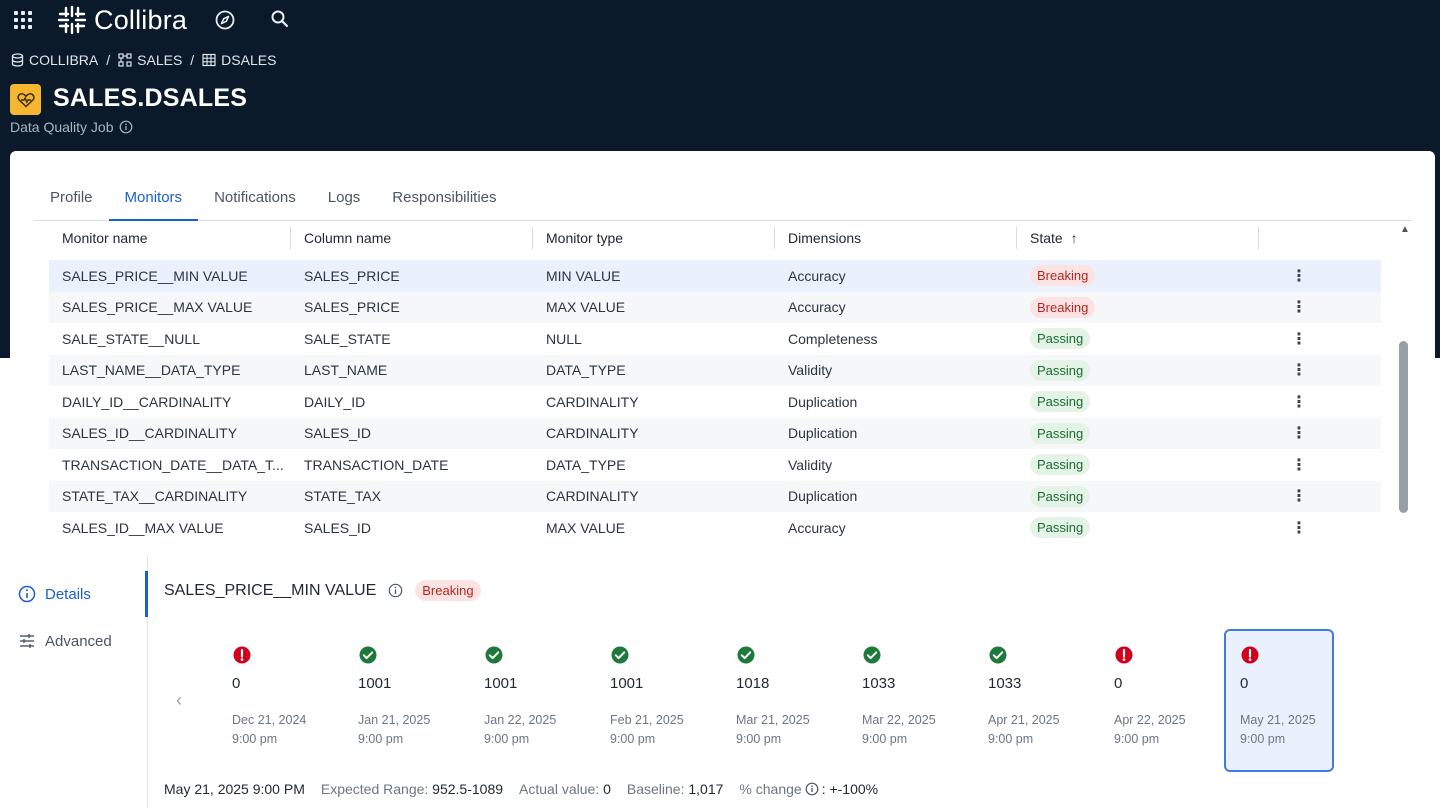 The height and width of the screenshot is (808, 1440). Describe the element at coordinates (151, 370) in the screenshot. I see `monitor-name-cell: LAST_NAME__DATA_TYPE` at that location.